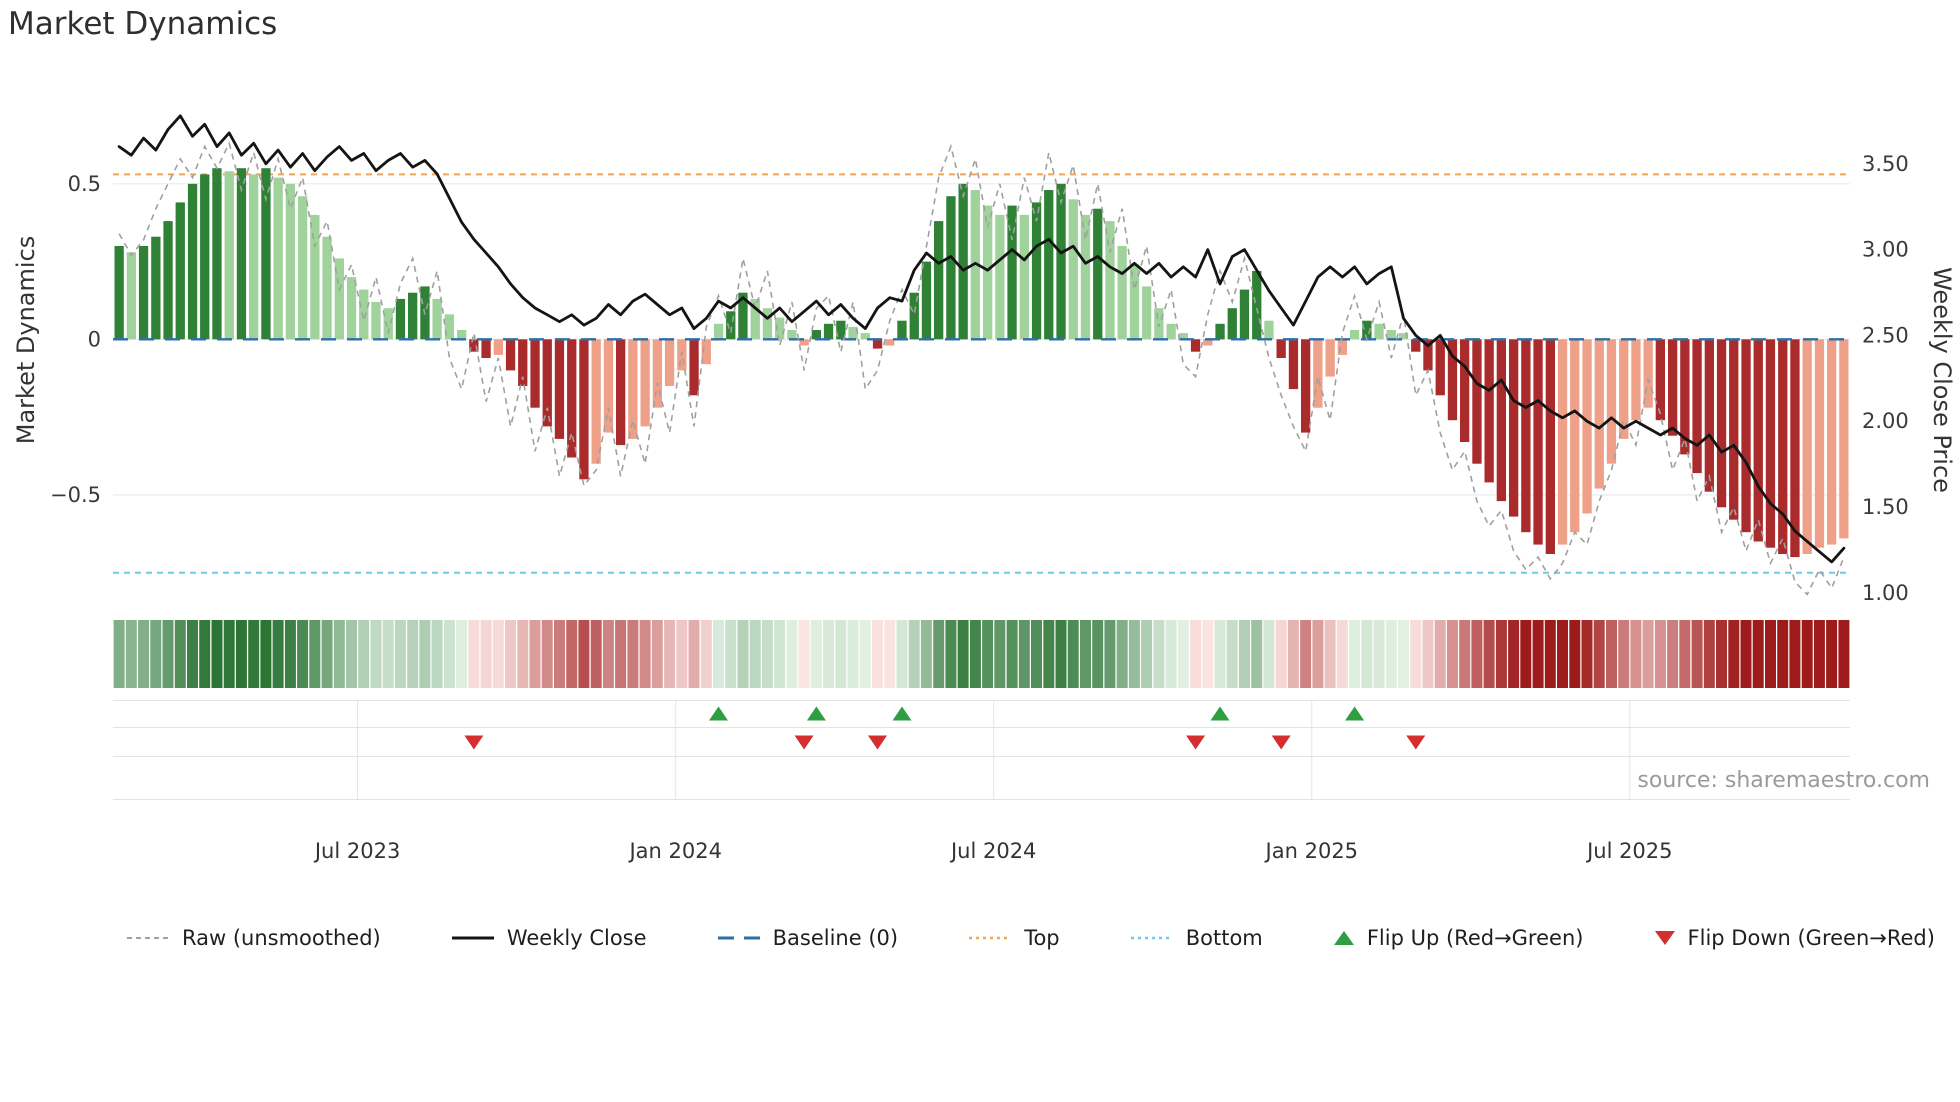  What do you see at coordinates (1885, 164) in the screenshot?
I see `right-tick-label: 3.50` at bounding box center [1885, 164].